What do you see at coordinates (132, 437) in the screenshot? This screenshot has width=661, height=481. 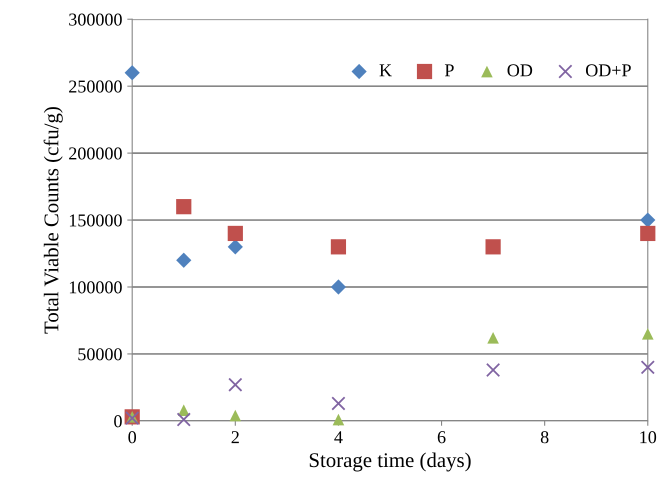 I see `x-tick-label: 0` at bounding box center [132, 437].